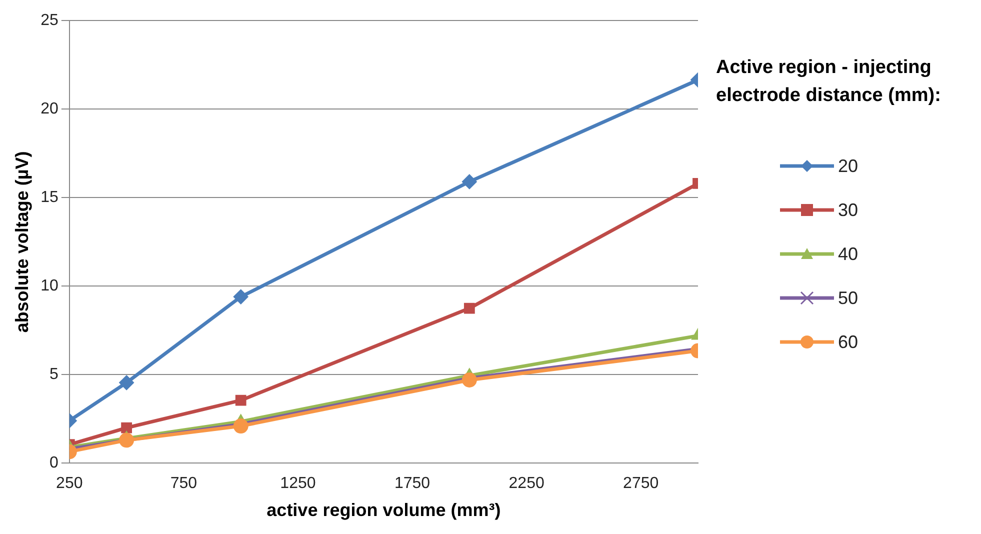 The width and height of the screenshot is (981, 534). Describe the element at coordinates (848, 210) in the screenshot. I see `legend-label: 30` at that location.